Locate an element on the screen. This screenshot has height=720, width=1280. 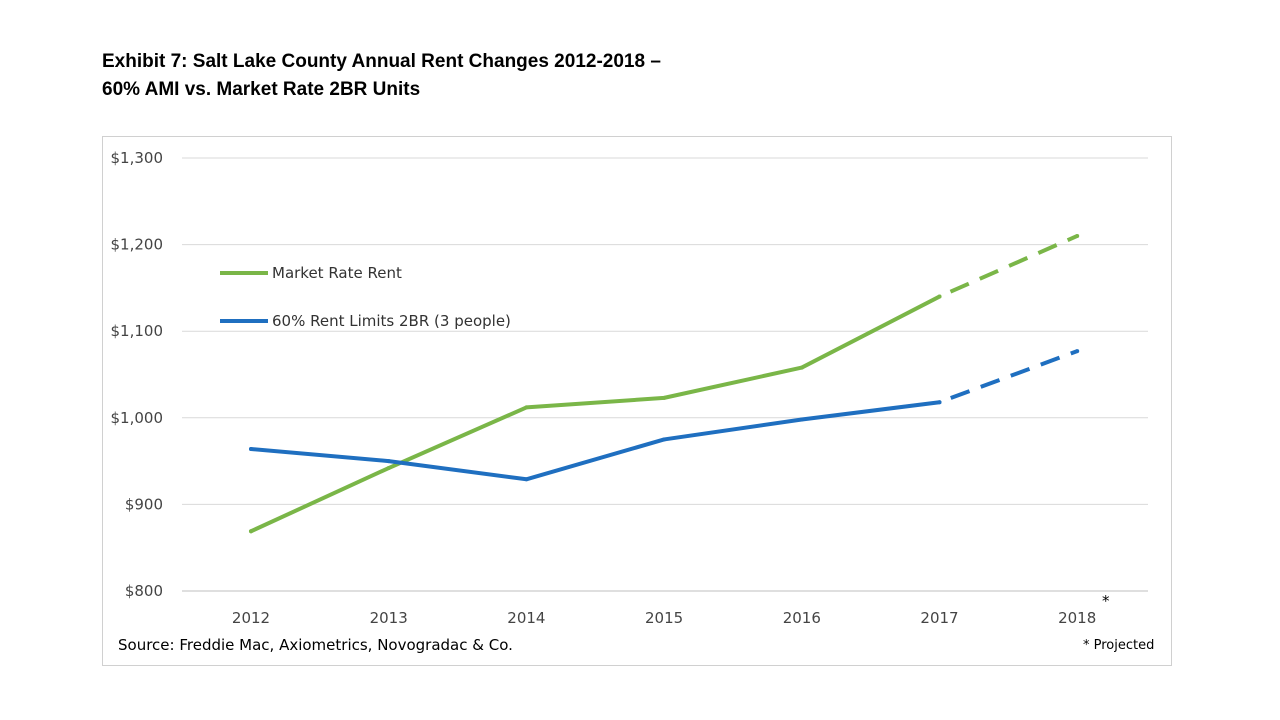
y-axis: $800 $900 $1,000 $1,100 $1,200 $1,300 is located at coordinates (137, 374).